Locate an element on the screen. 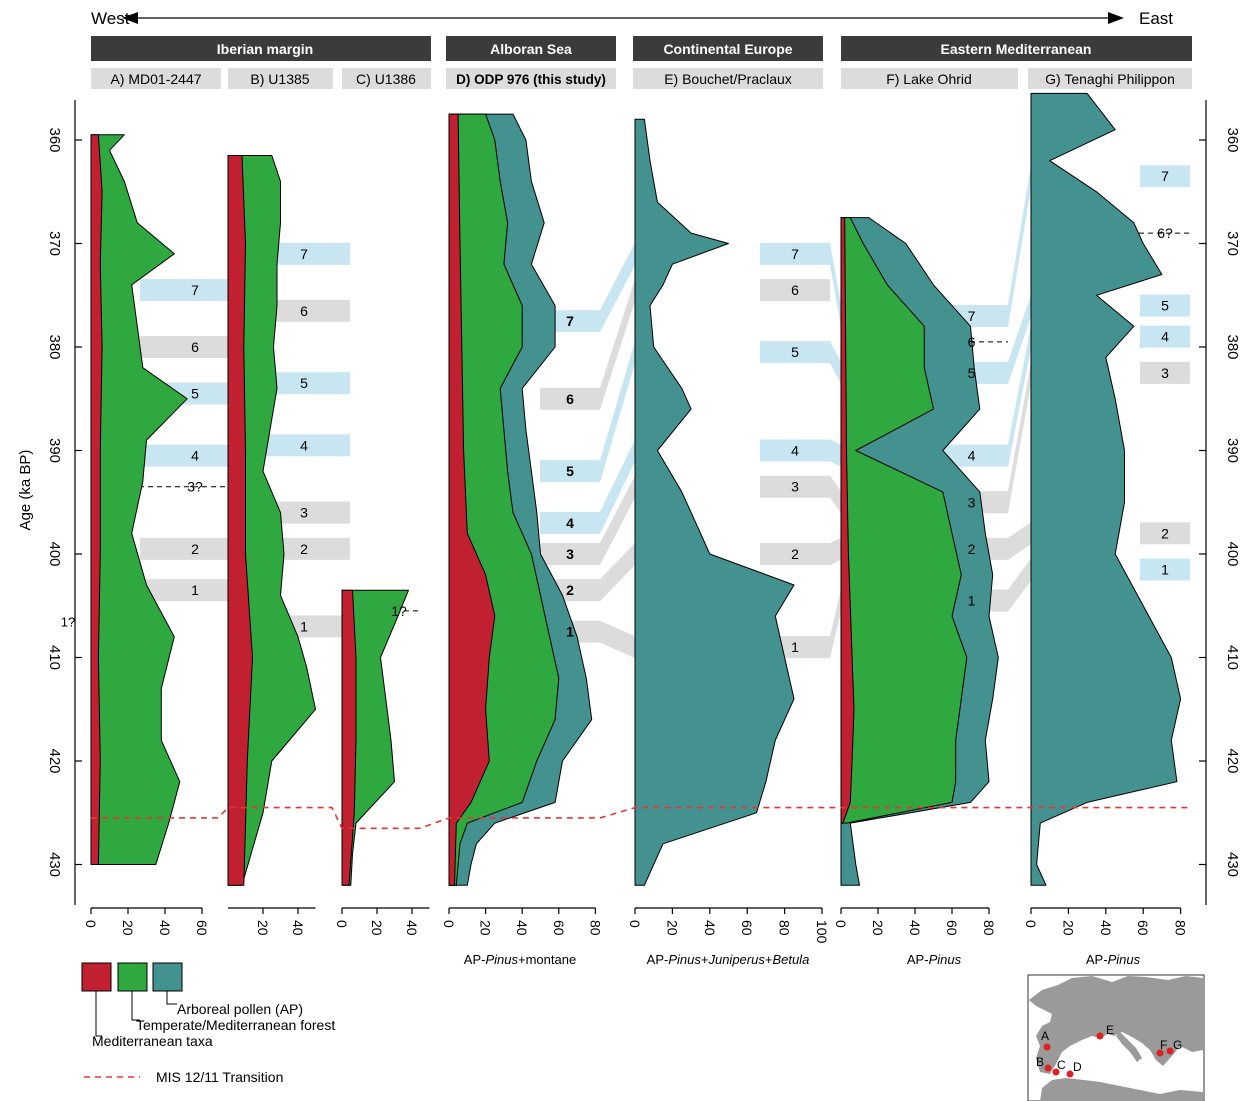  mis-transition is located at coordinates (640, 818).